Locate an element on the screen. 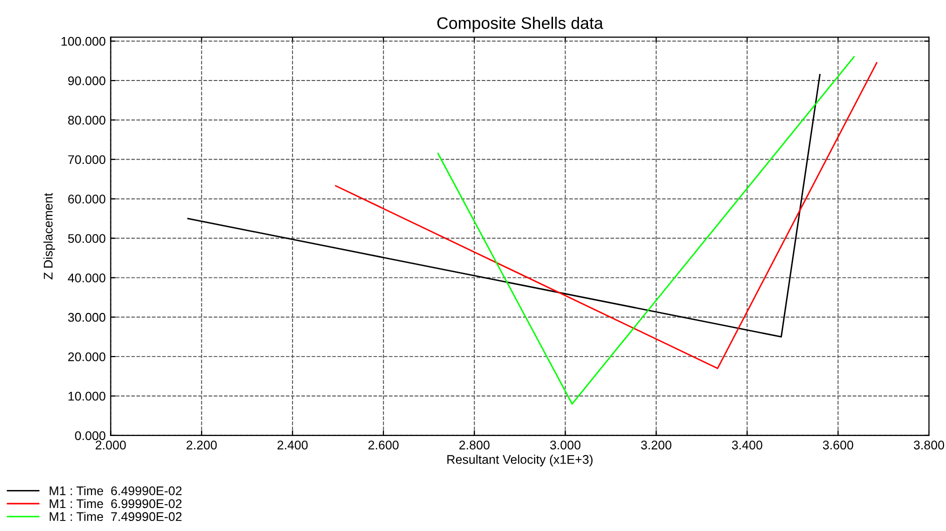 The image size is (946, 531). y-tick-label: 60.000 is located at coordinates (87, 199).